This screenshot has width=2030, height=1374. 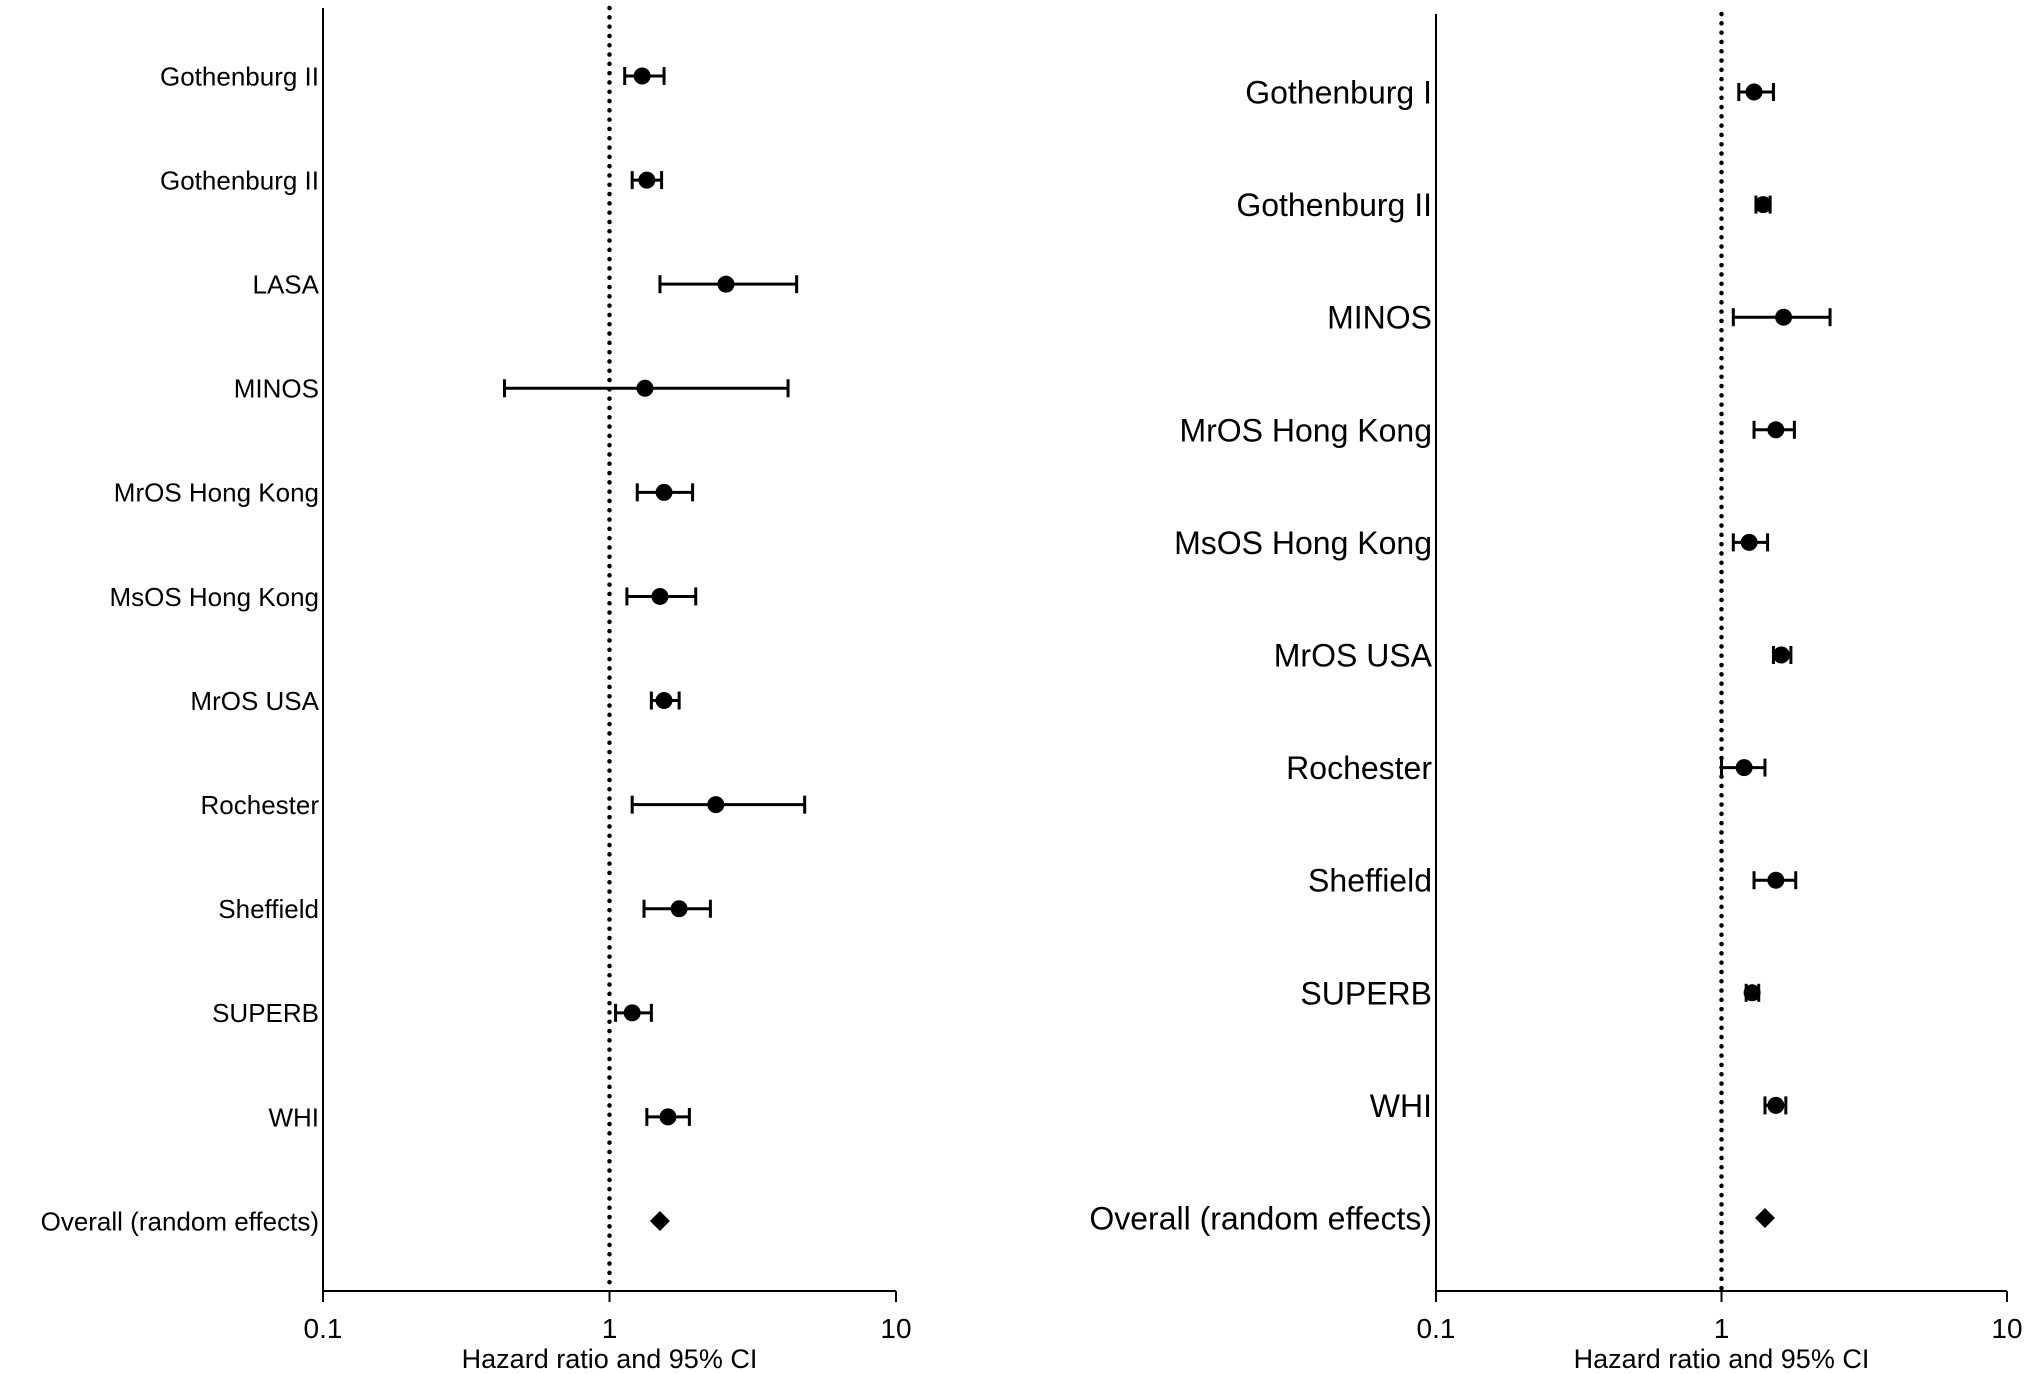 What do you see at coordinates (526, 285) in the screenshot?
I see `forest-row: LASA` at bounding box center [526, 285].